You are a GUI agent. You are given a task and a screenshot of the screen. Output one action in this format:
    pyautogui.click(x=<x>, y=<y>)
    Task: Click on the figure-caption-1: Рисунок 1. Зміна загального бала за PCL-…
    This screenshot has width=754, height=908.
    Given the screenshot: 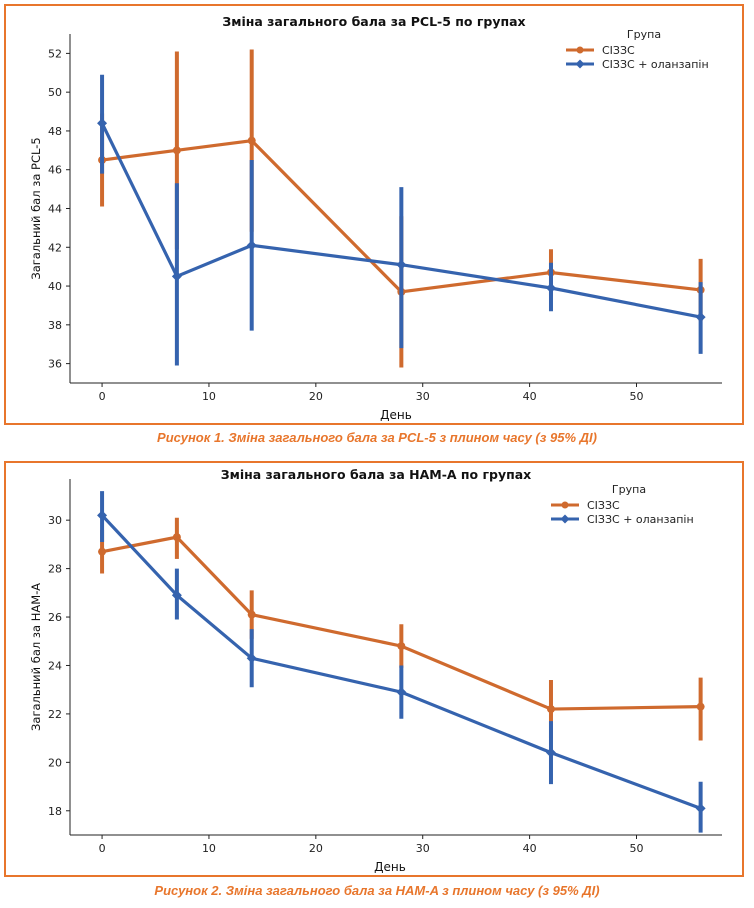 What is the action you would take?
    pyautogui.click(x=377, y=437)
    